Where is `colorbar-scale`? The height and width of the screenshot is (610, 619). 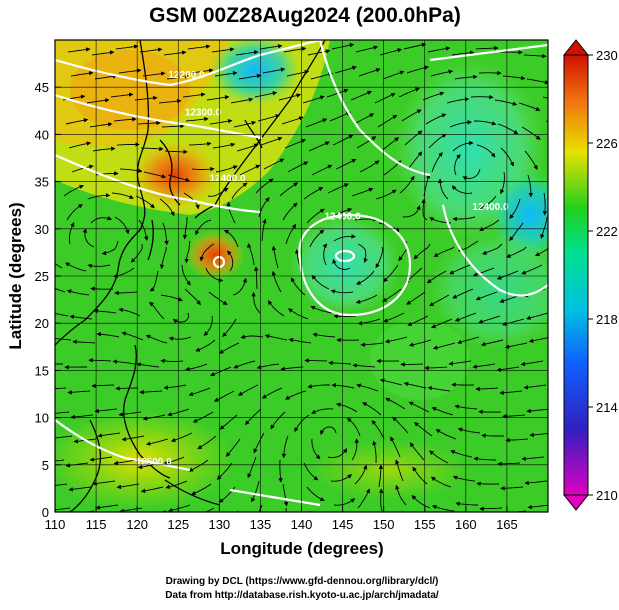 colorbar-scale is located at coordinates (576, 275).